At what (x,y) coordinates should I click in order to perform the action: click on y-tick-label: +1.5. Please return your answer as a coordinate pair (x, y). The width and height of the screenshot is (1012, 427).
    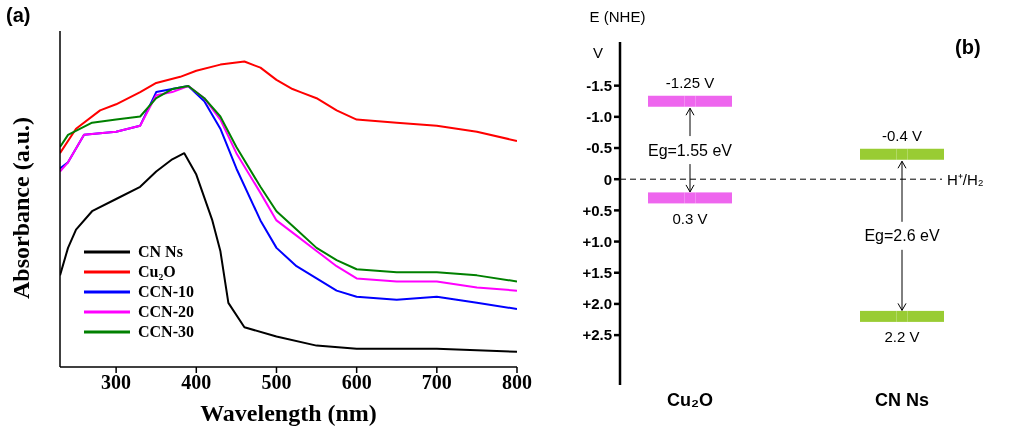
    Looking at the image, I should click on (597, 273).